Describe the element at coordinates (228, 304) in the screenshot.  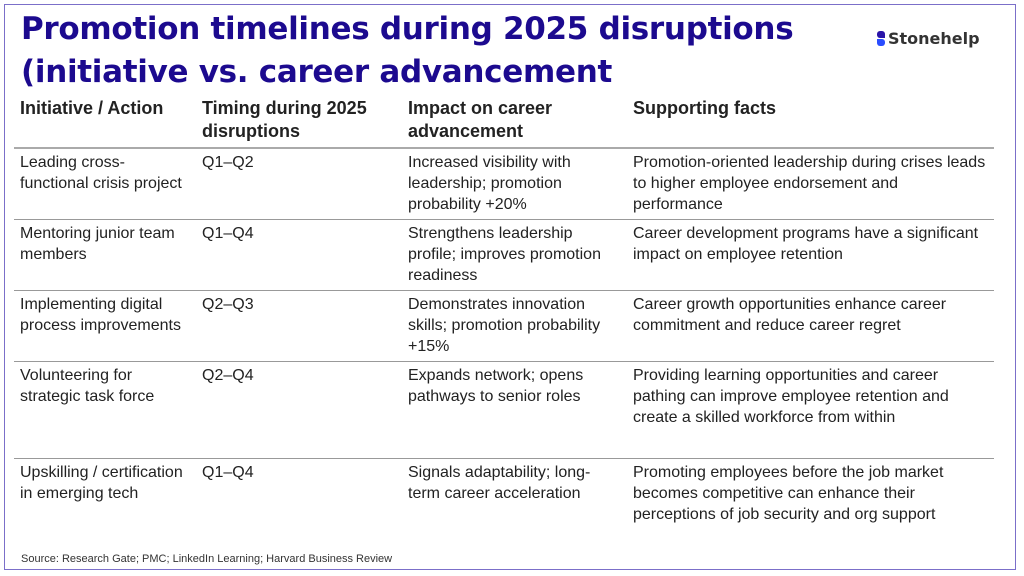
I see `cell-timing: Q2–Q3` at that location.